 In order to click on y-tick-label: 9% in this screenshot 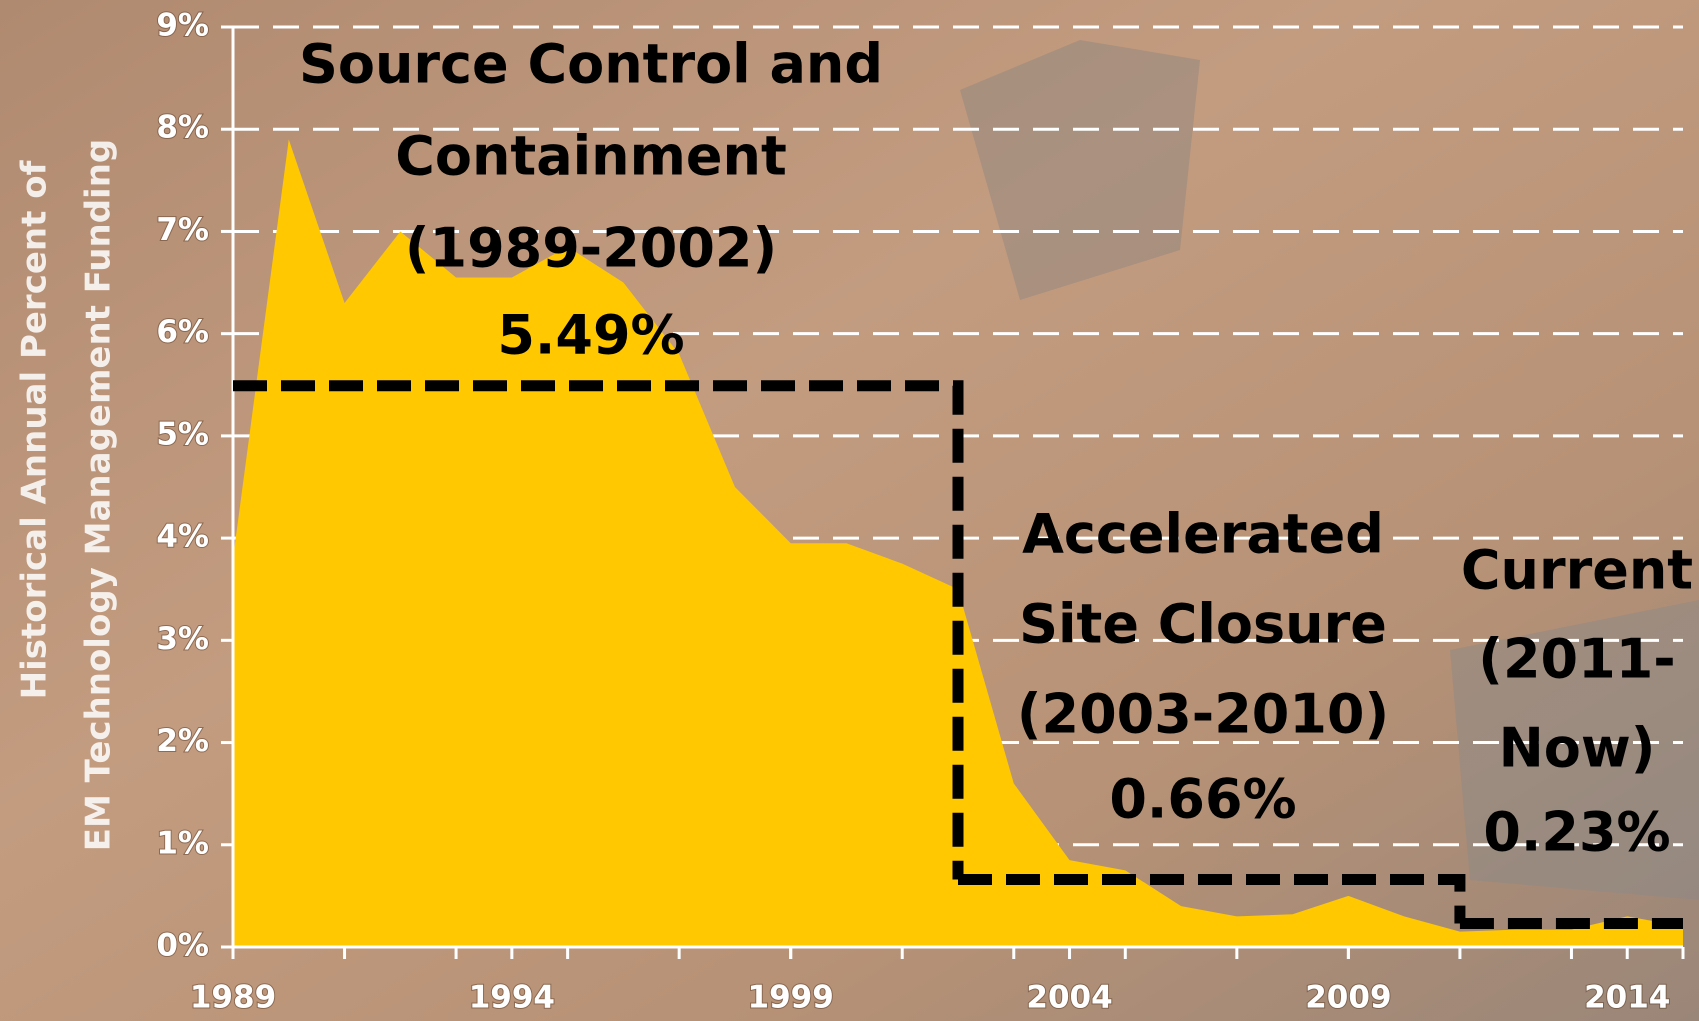, I will do `click(182, 26)`.